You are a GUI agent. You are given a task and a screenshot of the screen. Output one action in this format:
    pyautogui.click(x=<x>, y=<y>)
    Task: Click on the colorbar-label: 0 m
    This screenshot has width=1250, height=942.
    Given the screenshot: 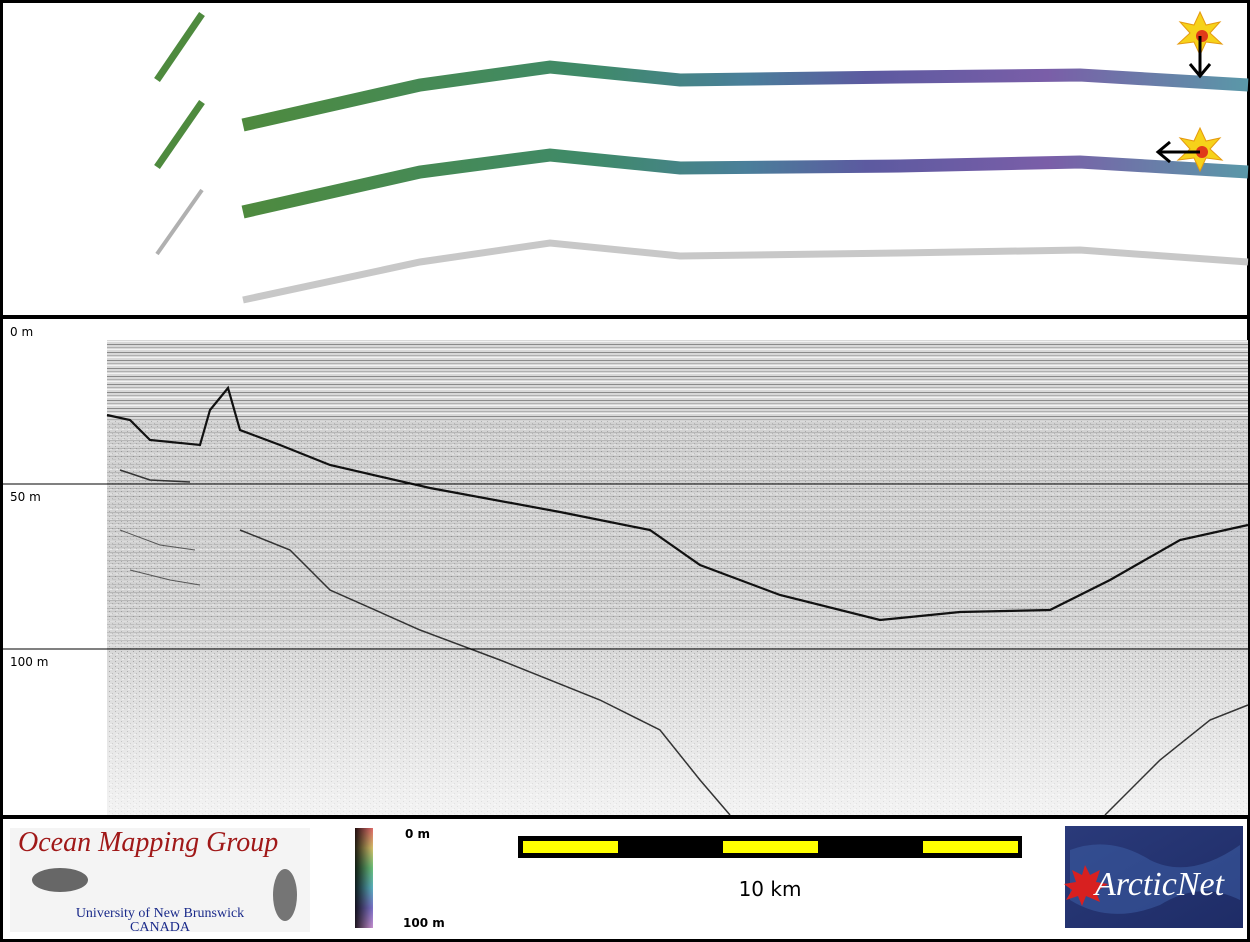 What is the action you would take?
    pyautogui.click(x=417, y=834)
    